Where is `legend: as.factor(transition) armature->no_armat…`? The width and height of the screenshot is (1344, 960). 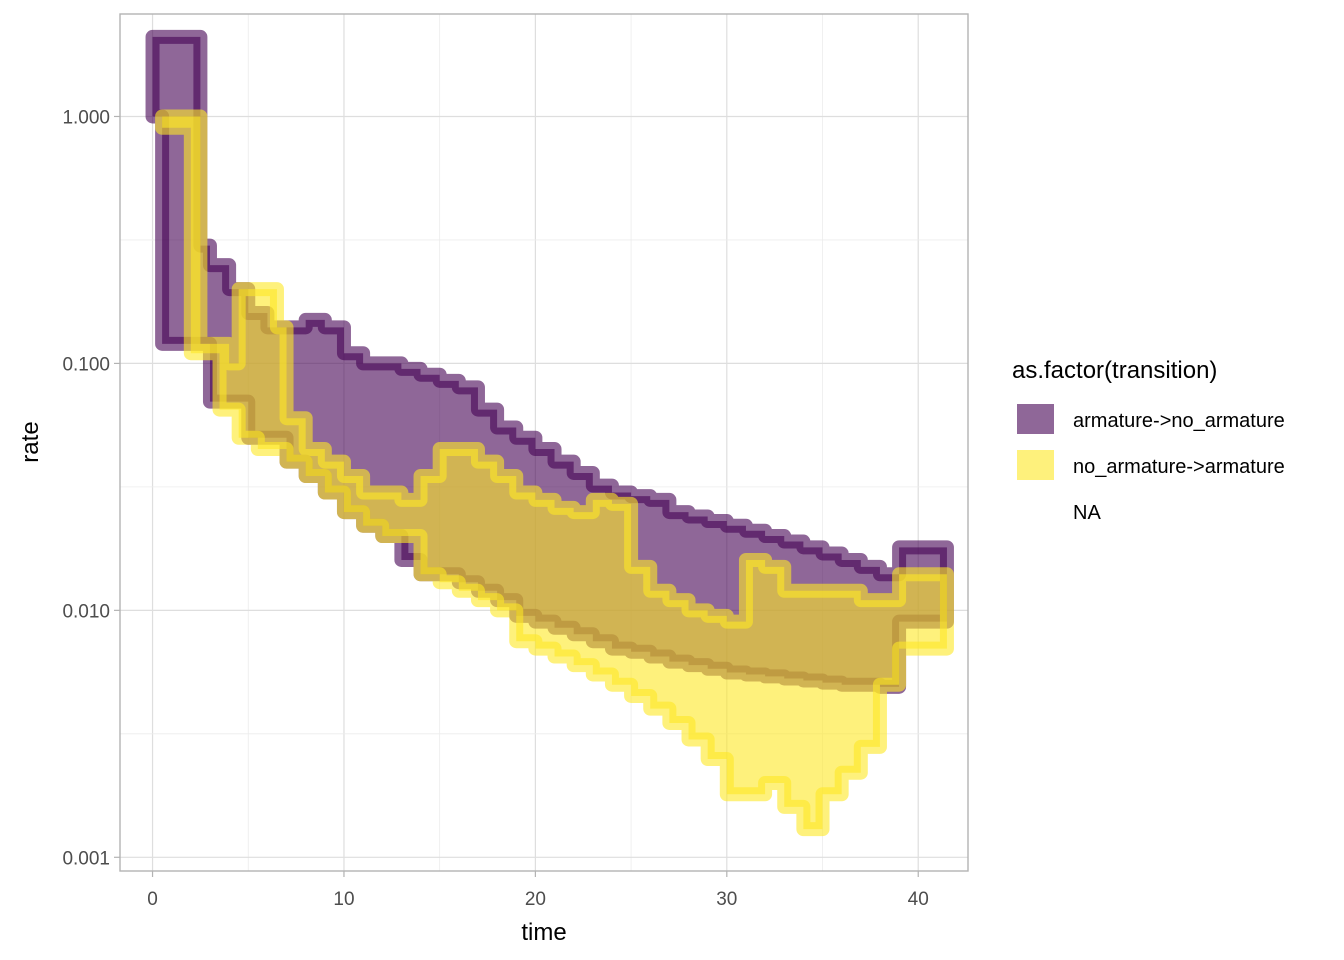
legend: as.factor(transition) armature->no_armat… is located at coordinates (1148, 440).